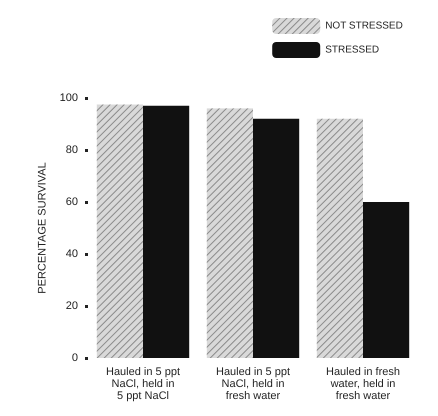 The image size is (438, 416). What do you see at coordinates (75, 358) in the screenshot?
I see `y-tick-label: 0` at bounding box center [75, 358].